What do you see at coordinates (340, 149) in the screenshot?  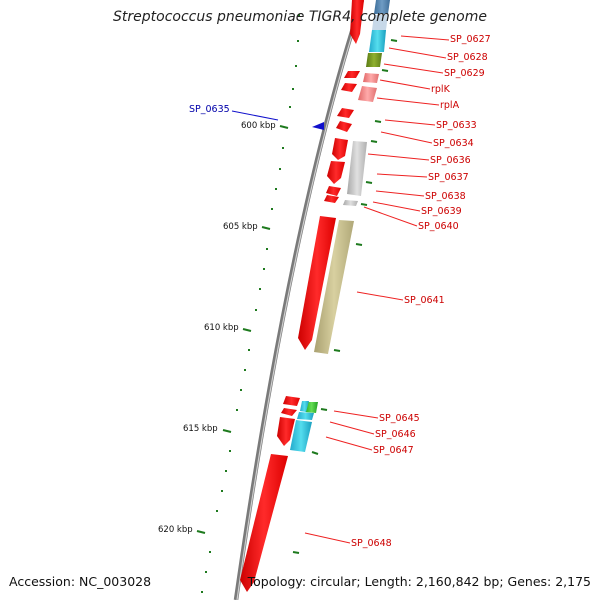 I see `gene-sp0636` at bounding box center [340, 149].